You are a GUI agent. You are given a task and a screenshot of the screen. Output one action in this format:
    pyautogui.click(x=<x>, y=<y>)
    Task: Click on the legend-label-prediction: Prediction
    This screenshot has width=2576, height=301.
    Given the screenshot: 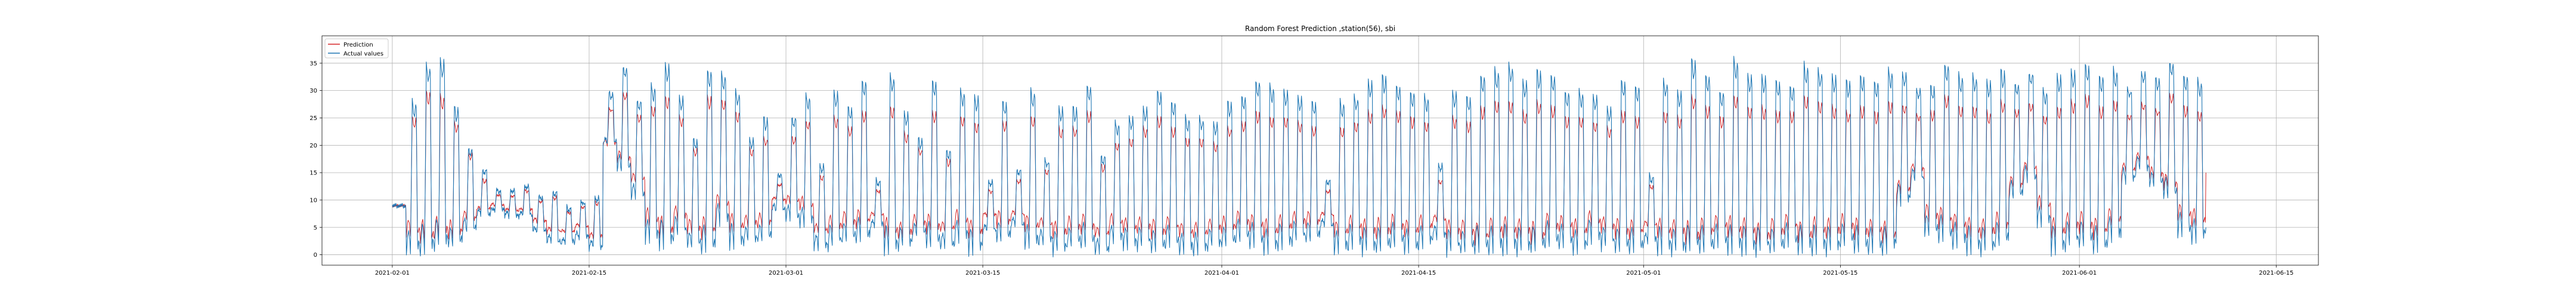 What is the action you would take?
    pyautogui.click(x=358, y=45)
    